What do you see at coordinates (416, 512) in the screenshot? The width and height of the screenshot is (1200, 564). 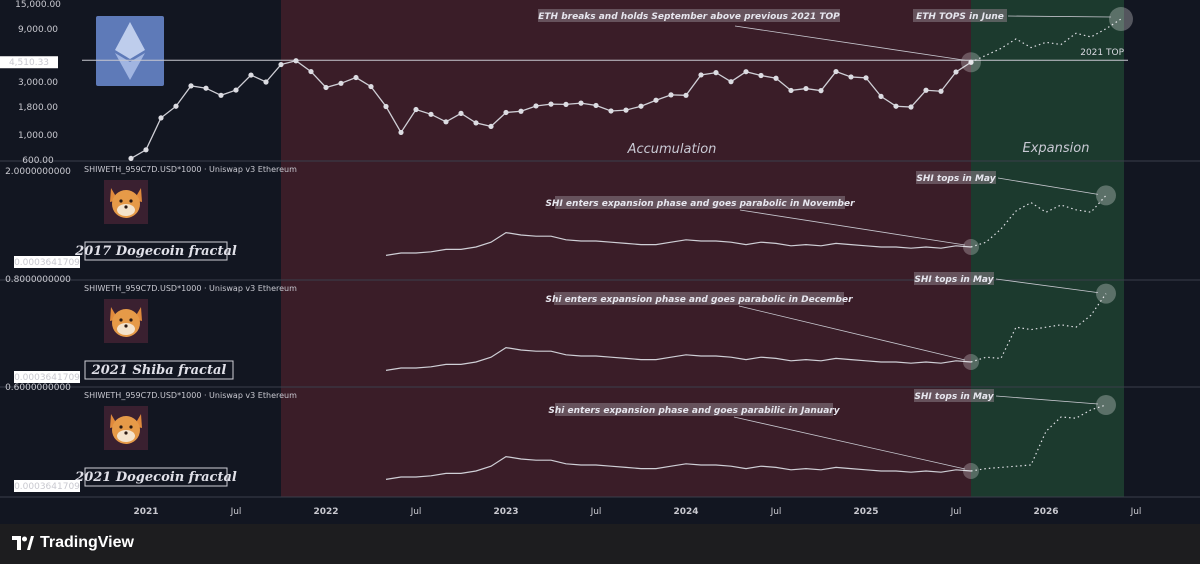 I see `x-tick-3: Jul` at bounding box center [416, 512].